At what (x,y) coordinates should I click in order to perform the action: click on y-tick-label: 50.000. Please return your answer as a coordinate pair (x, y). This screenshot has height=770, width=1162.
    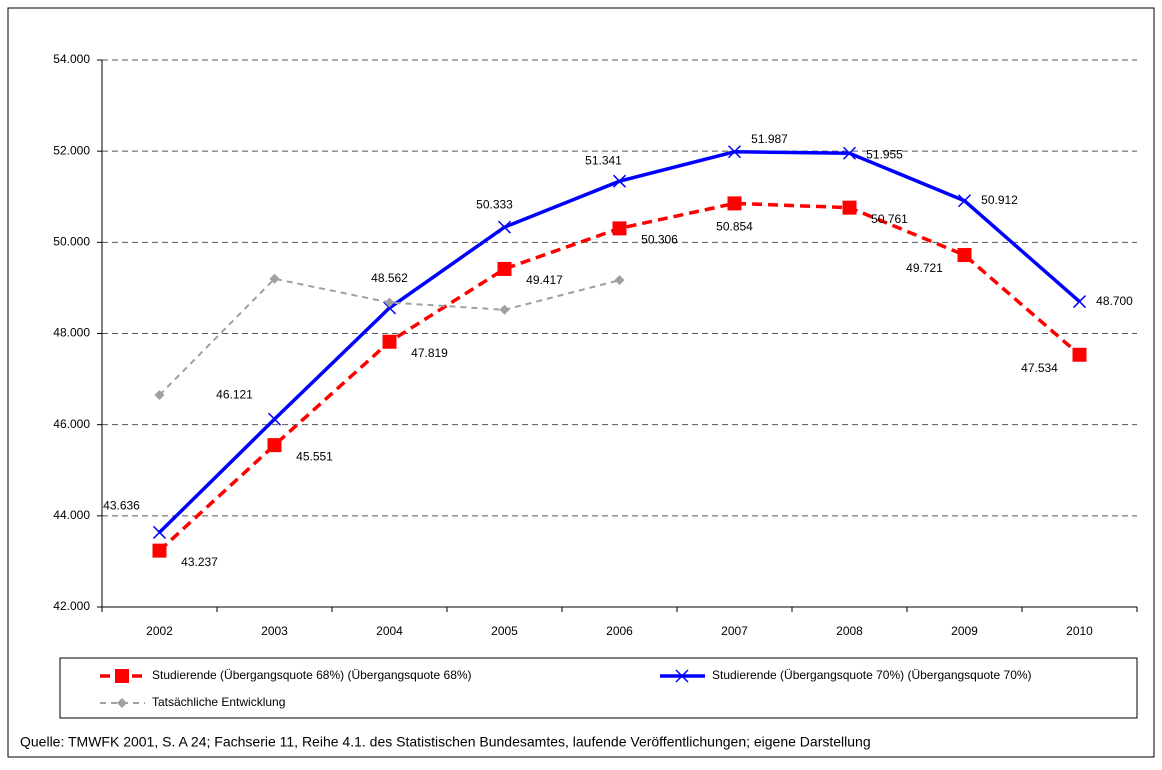
    Looking at the image, I should click on (71, 242).